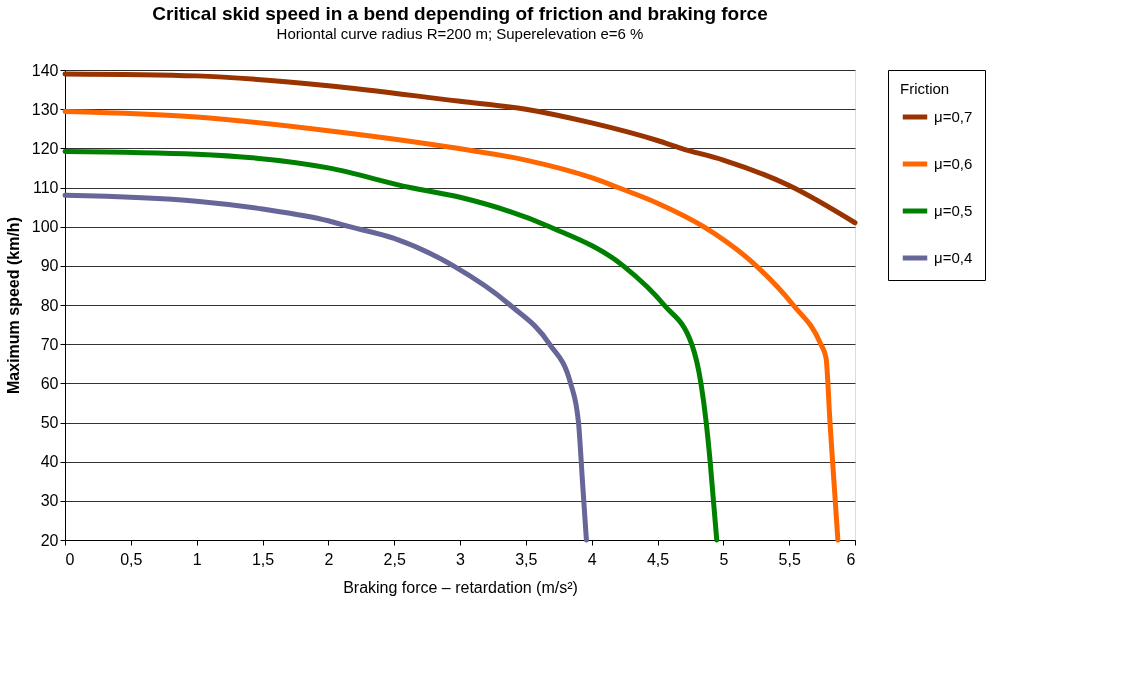 This screenshot has width=1133, height=689. What do you see at coordinates (460, 33) in the screenshot?
I see `chart-subtitle: Horiontal curve radius R=200 m; Superelevation e=6 %` at bounding box center [460, 33].